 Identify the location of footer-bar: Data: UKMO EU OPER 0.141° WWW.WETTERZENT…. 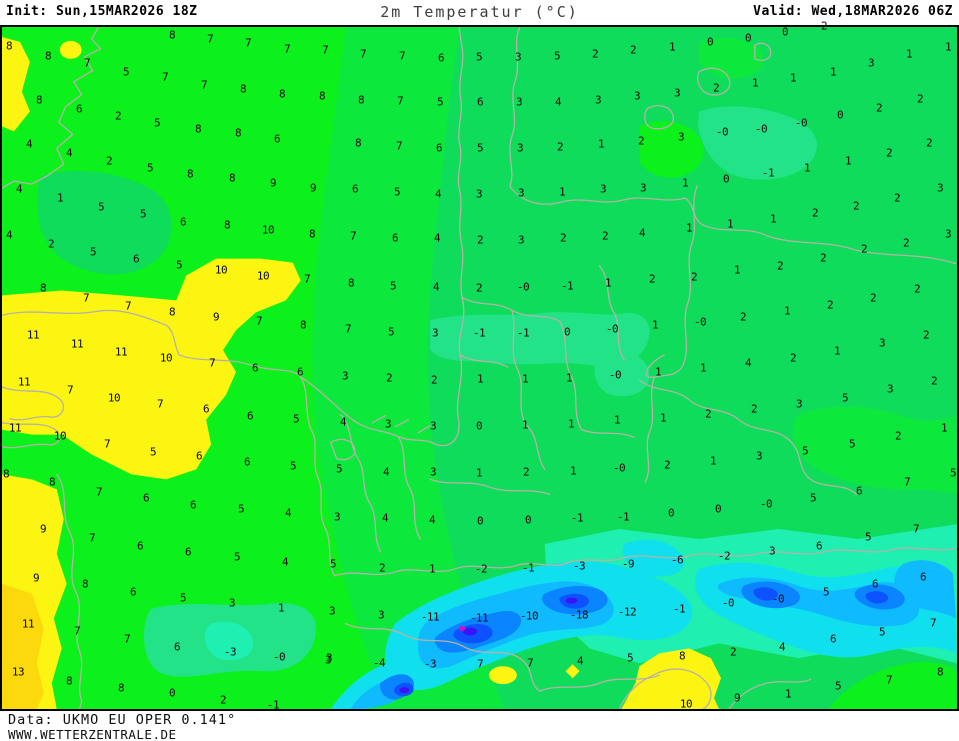
(479, 726).